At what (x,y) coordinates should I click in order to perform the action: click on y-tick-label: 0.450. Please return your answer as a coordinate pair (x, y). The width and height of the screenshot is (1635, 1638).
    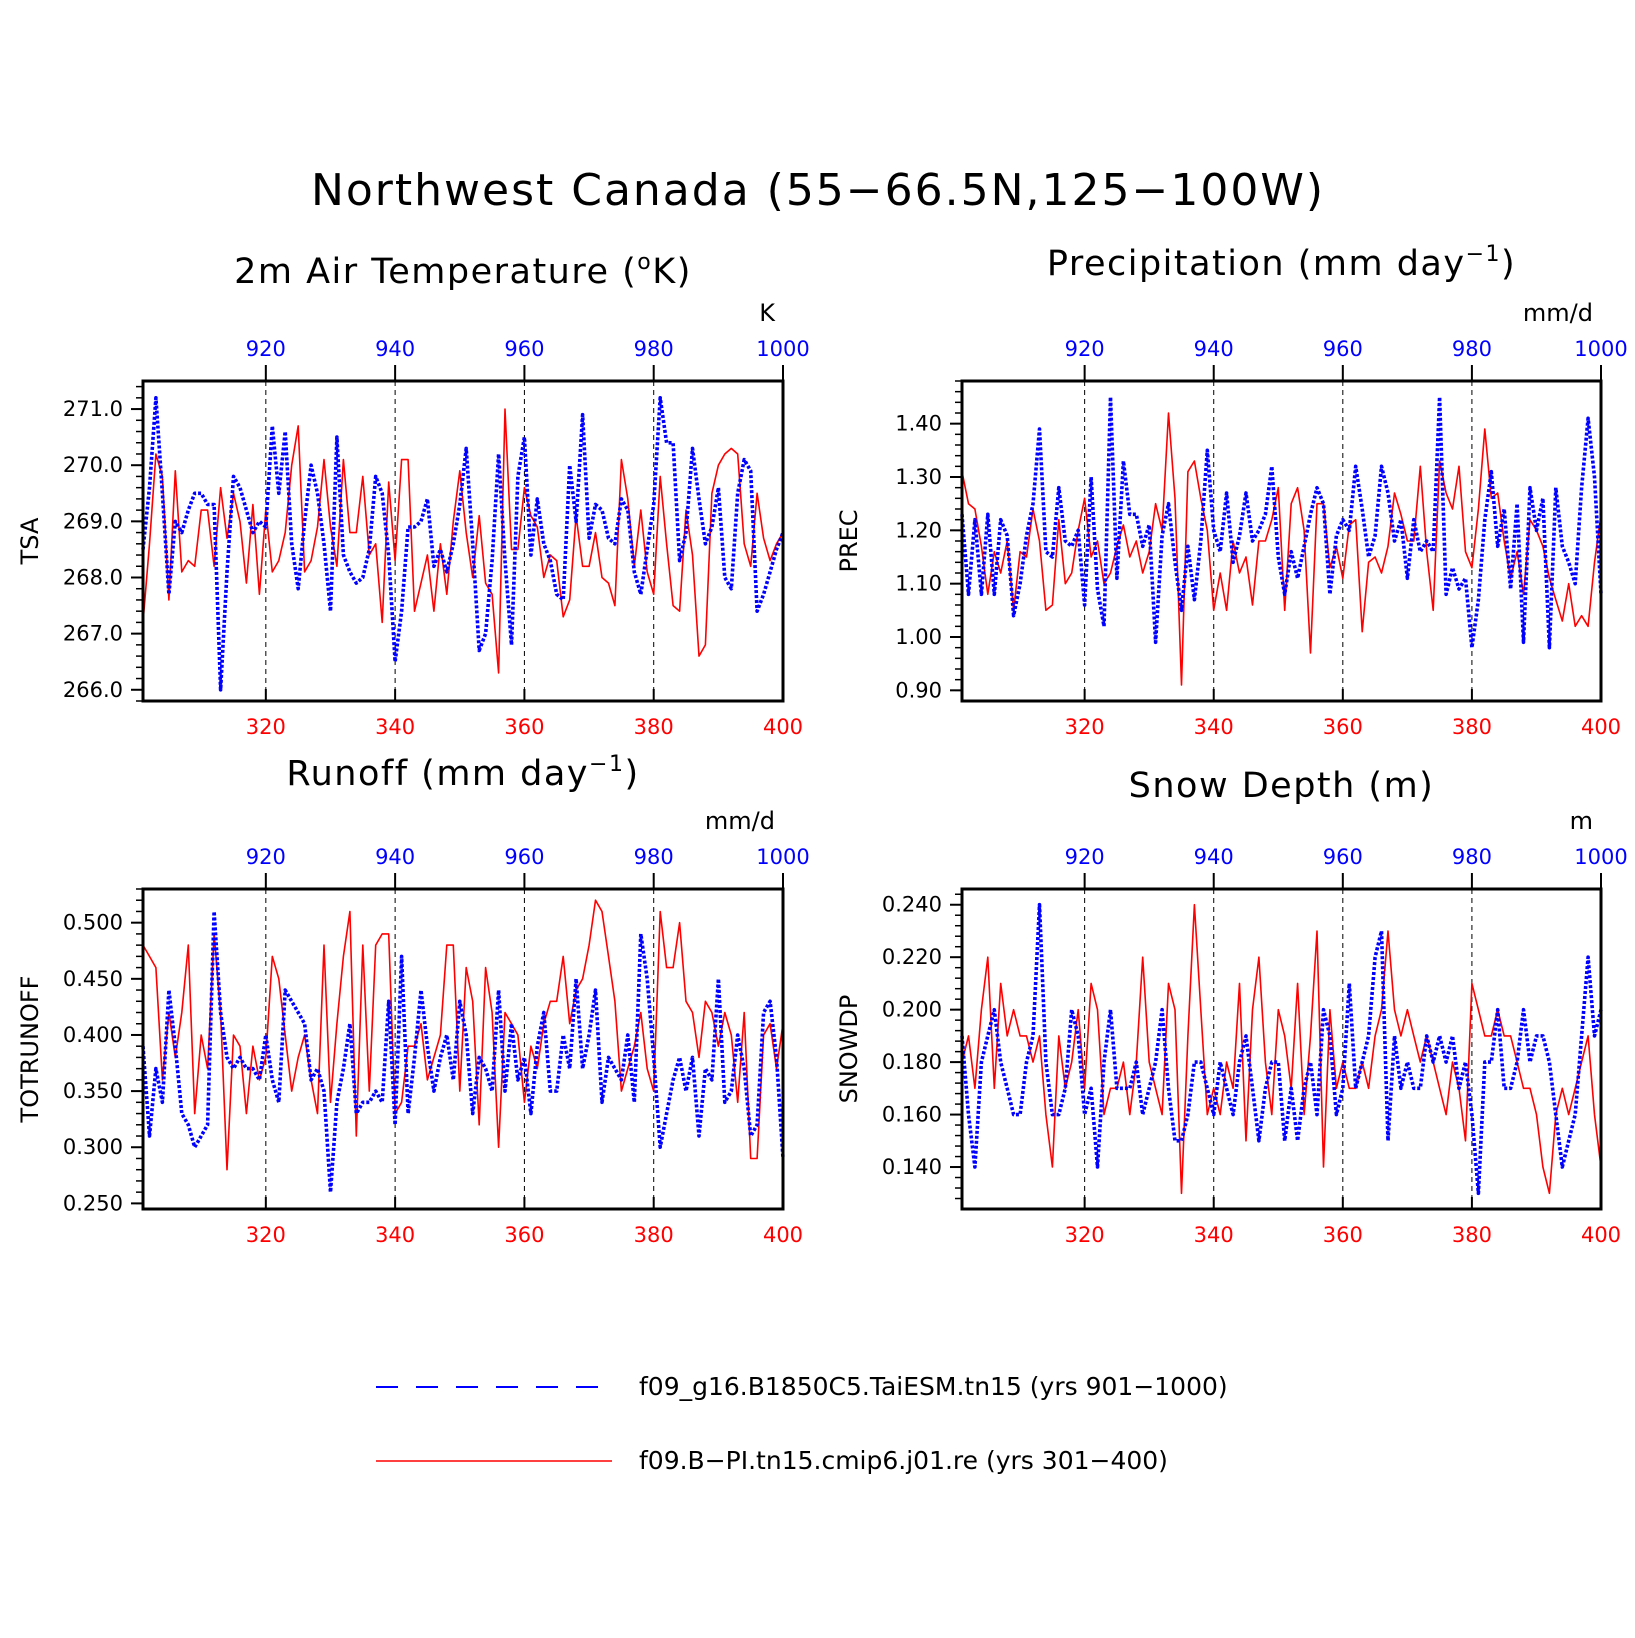
    Looking at the image, I should click on (93, 979).